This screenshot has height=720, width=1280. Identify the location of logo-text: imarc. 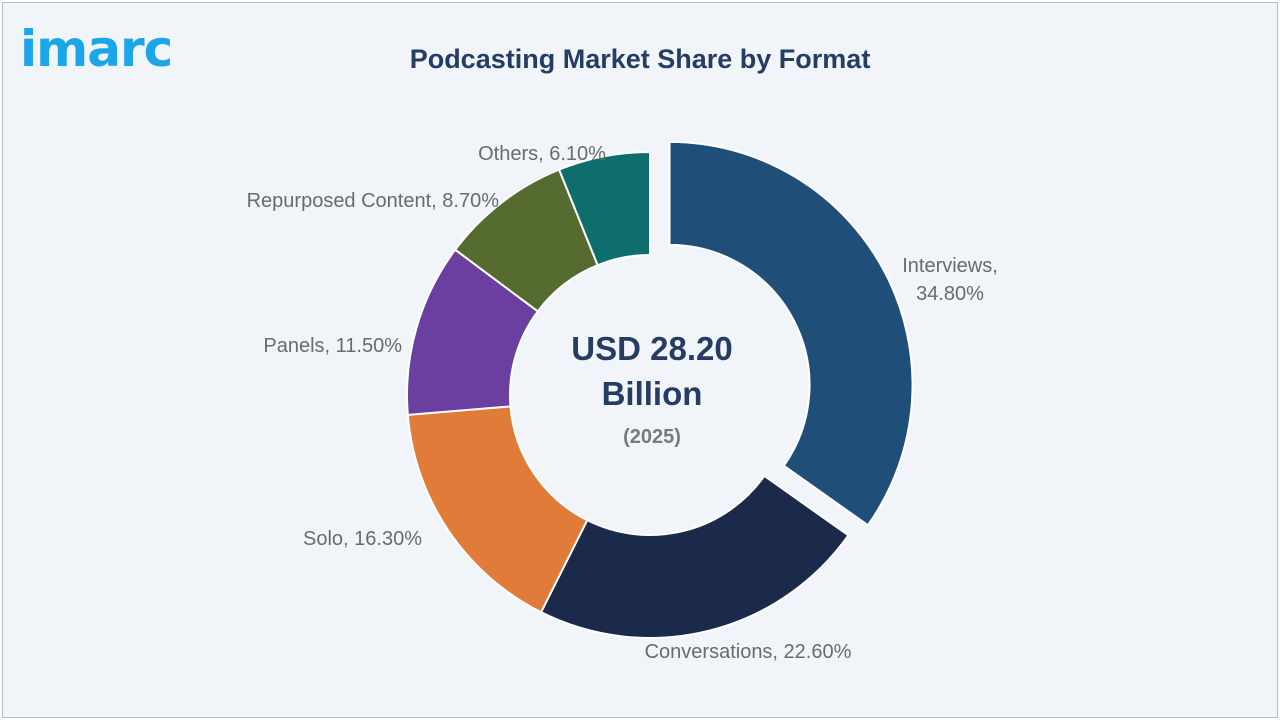
(96, 49).